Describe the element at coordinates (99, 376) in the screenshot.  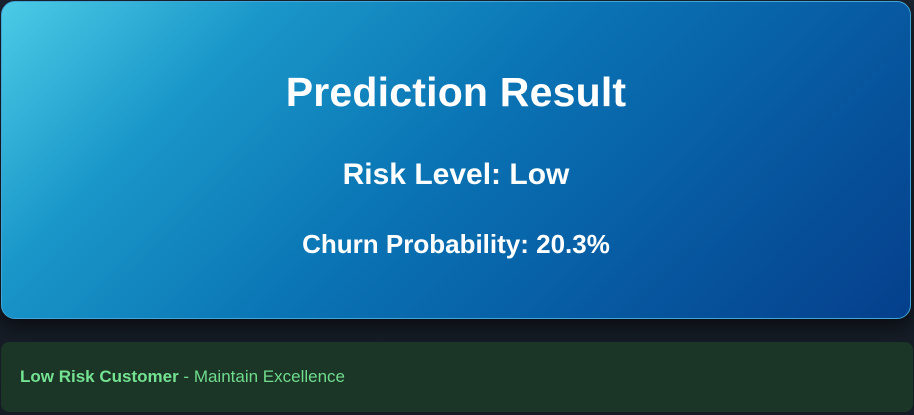
I see `risk-advice-label: Low Risk Customer` at that location.